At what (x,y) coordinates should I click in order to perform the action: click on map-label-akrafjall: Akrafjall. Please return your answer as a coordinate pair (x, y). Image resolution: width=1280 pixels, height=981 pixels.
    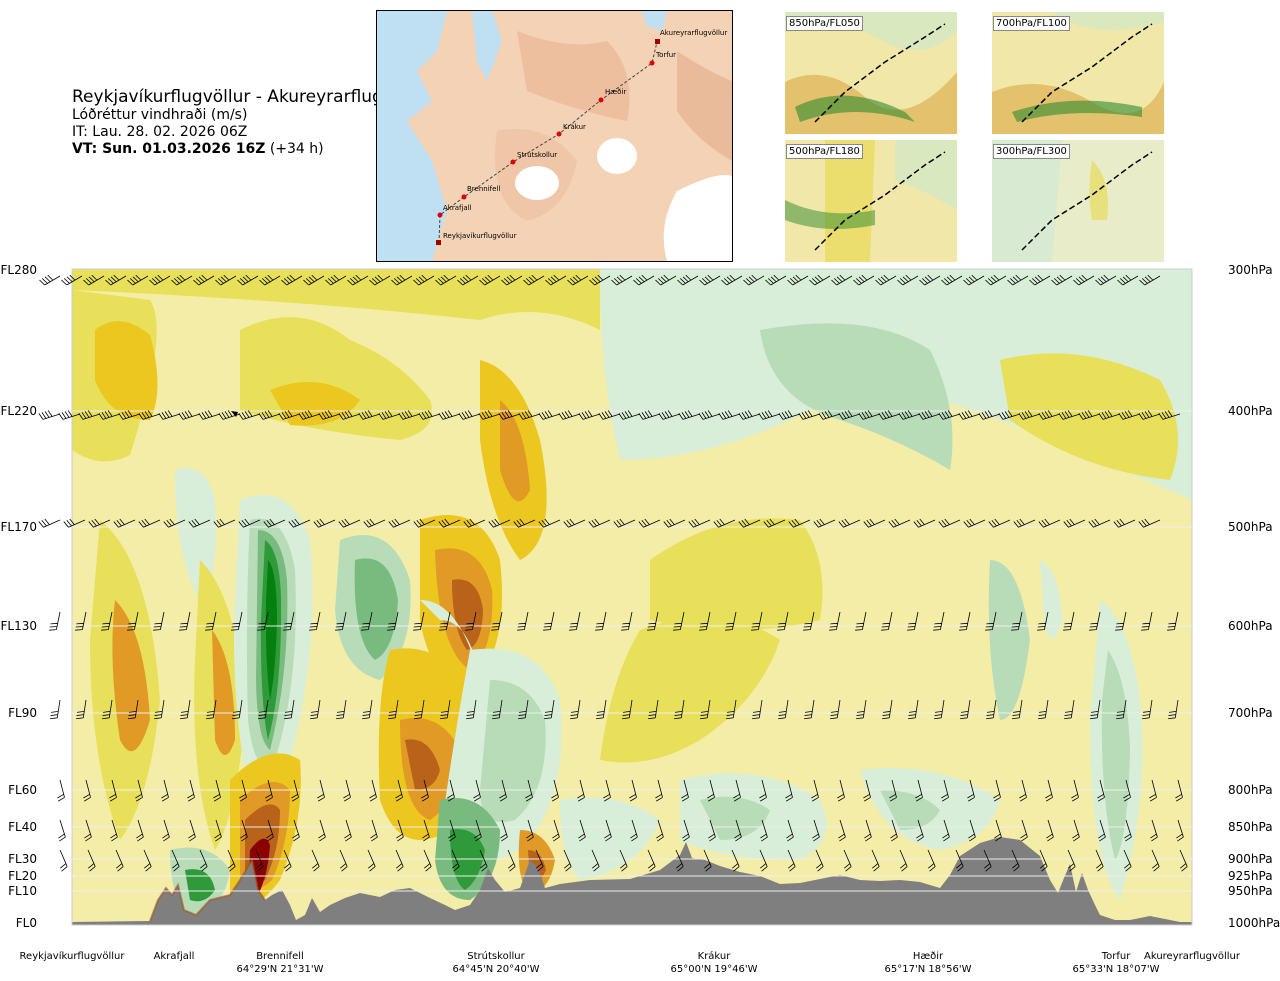
    Looking at the image, I should click on (457, 208).